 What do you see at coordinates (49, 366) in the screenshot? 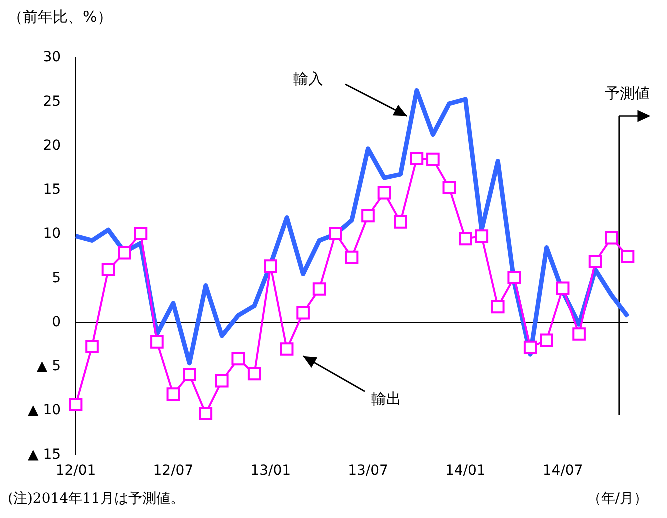
I see `y-tick-label: ▲ 5` at bounding box center [49, 366].